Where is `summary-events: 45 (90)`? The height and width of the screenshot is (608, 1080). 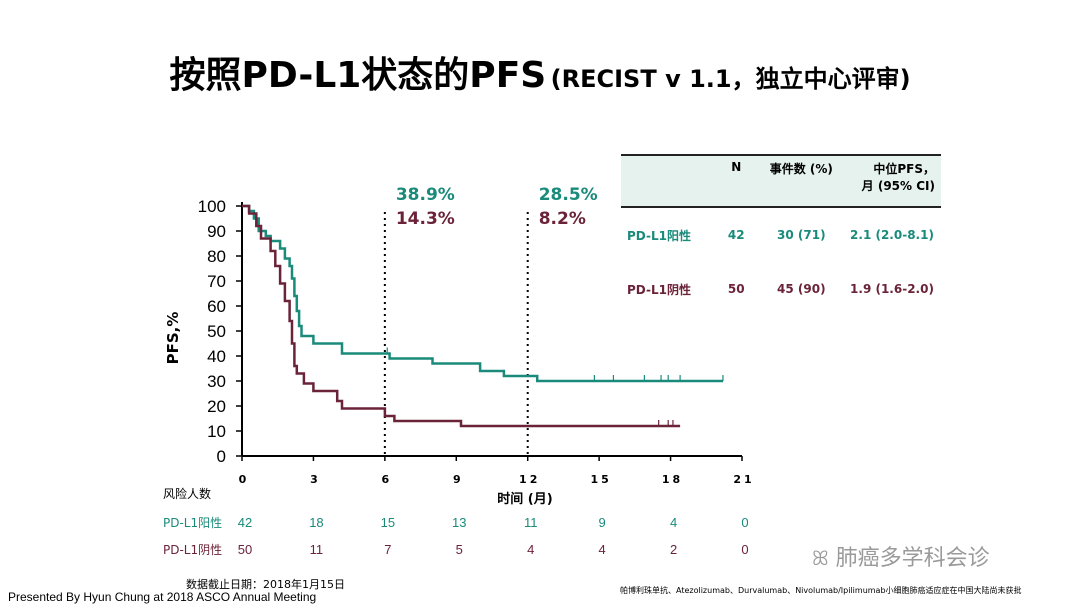
summary-events: 45 (90) is located at coordinates (801, 289).